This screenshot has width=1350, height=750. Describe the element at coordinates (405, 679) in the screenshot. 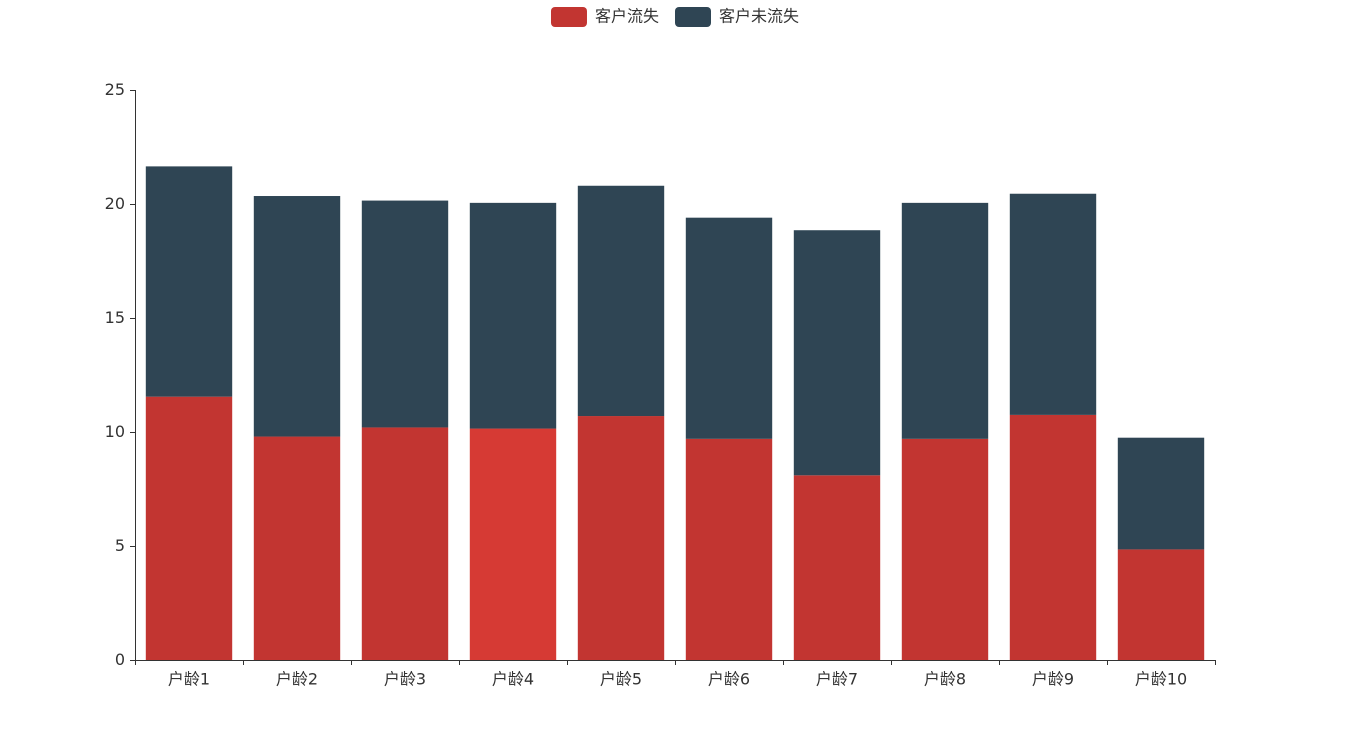

I see `x-tick-label-3: 户龄3` at that location.